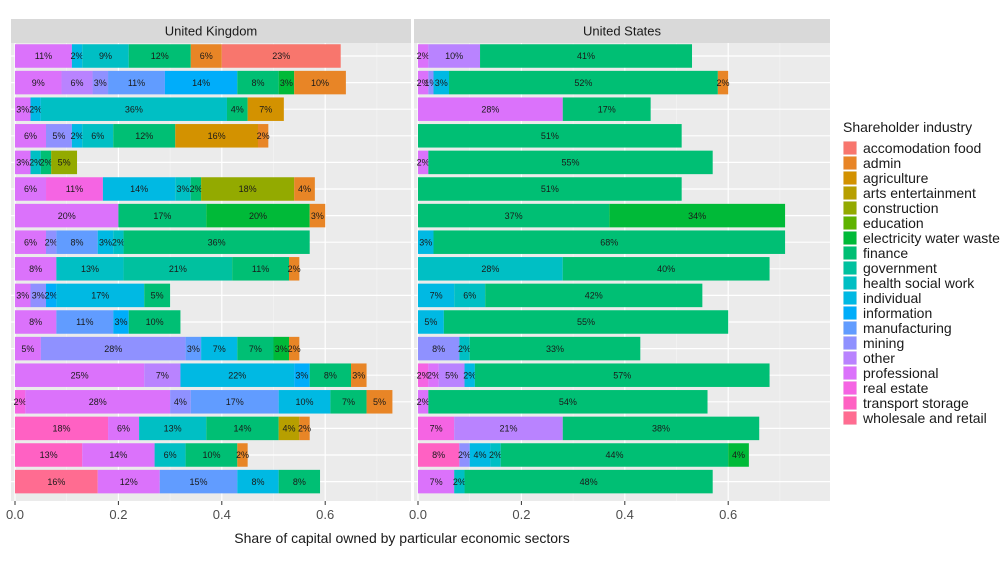 The image size is (1008, 576). I want to click on bar-row-5: 3% 2%2% 5%, so click(46, 162).